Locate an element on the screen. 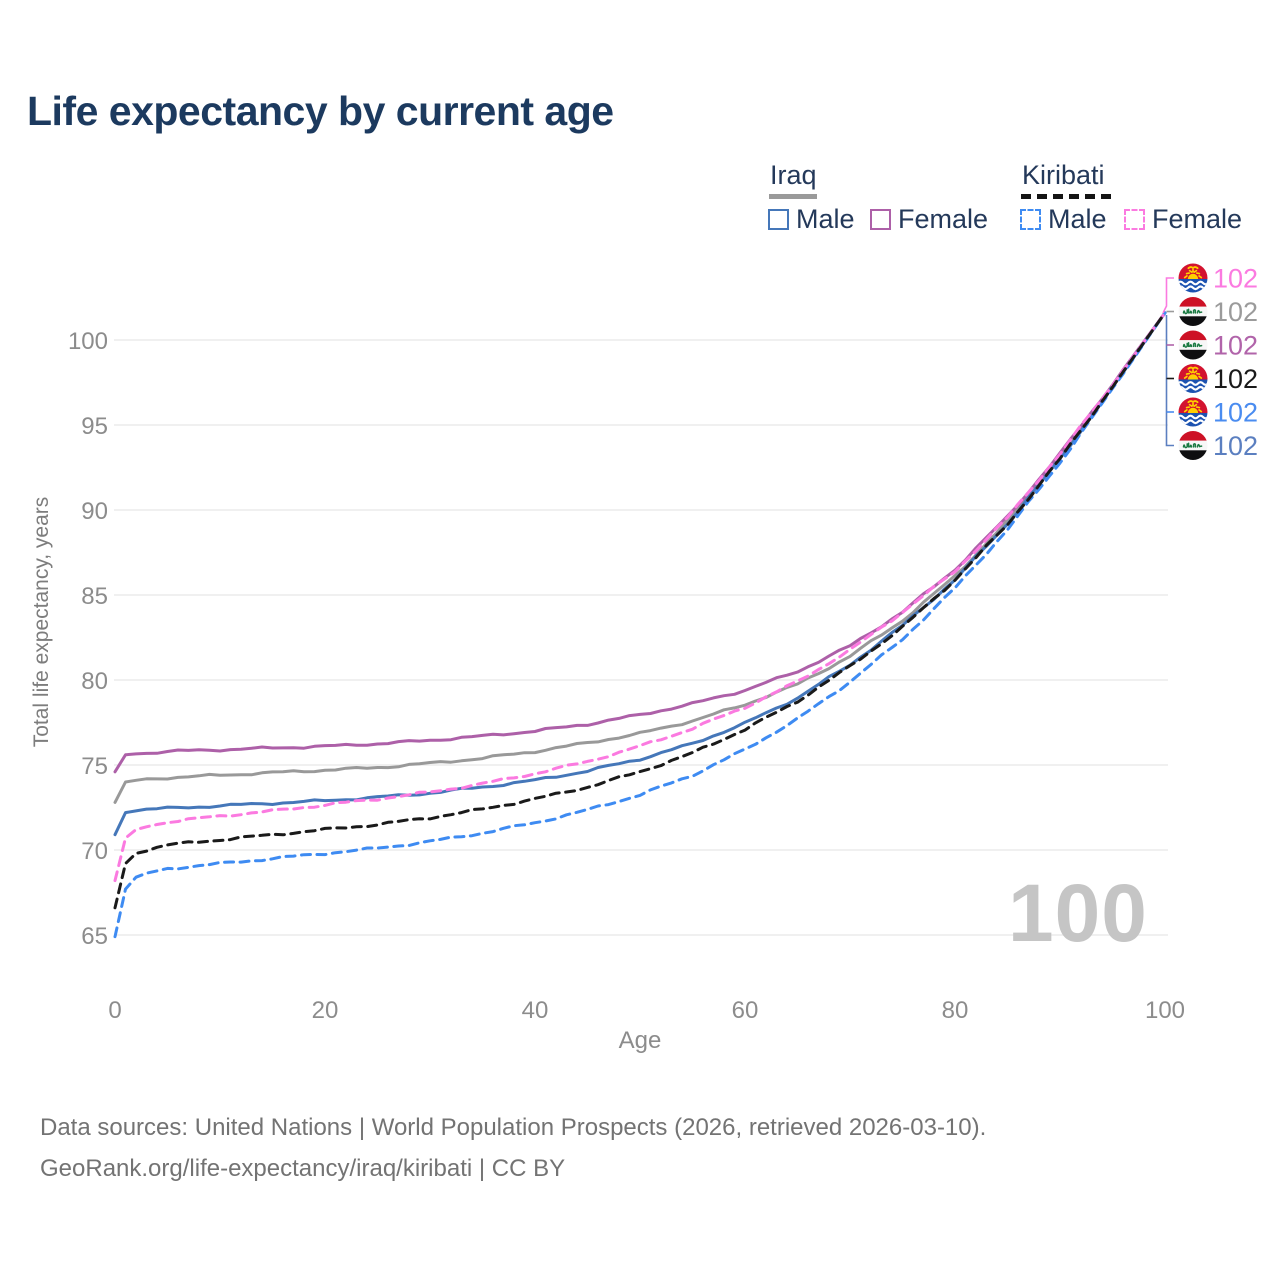  legend-iraq-underline-solid is located at coordinates (793, 196).